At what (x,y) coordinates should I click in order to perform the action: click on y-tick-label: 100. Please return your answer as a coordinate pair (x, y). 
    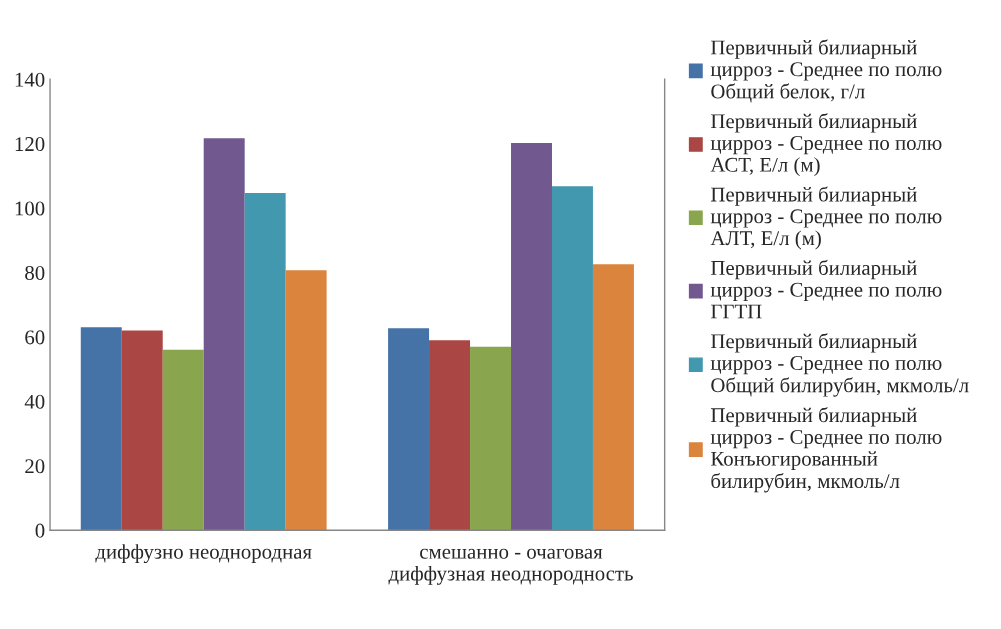
    Looking at the image, I should click on (30, 208).